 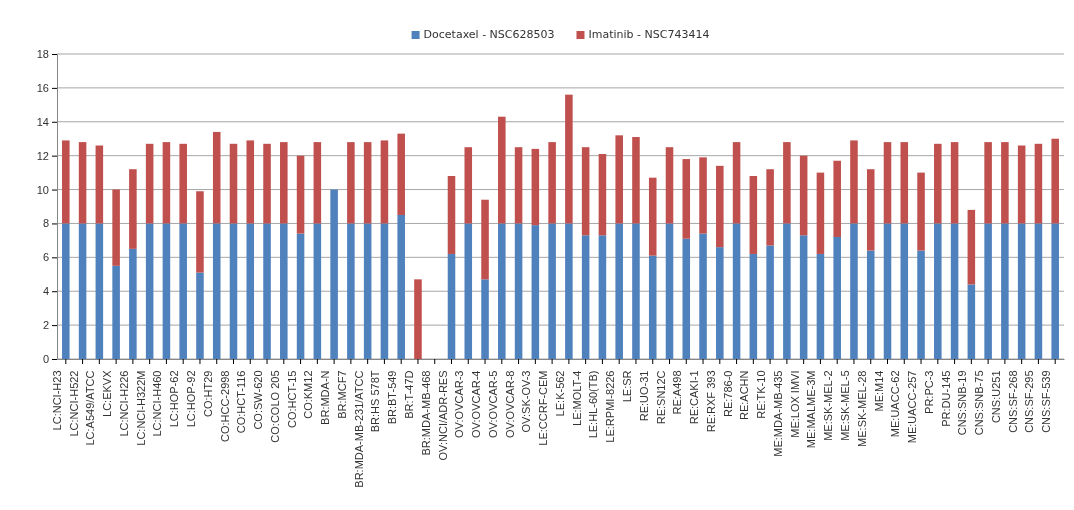 What do you see at coordinates (90, 408) in the screenshot?
I see `x-tick-label: LC:A549/ATCC` at bounding box center [90, 408].